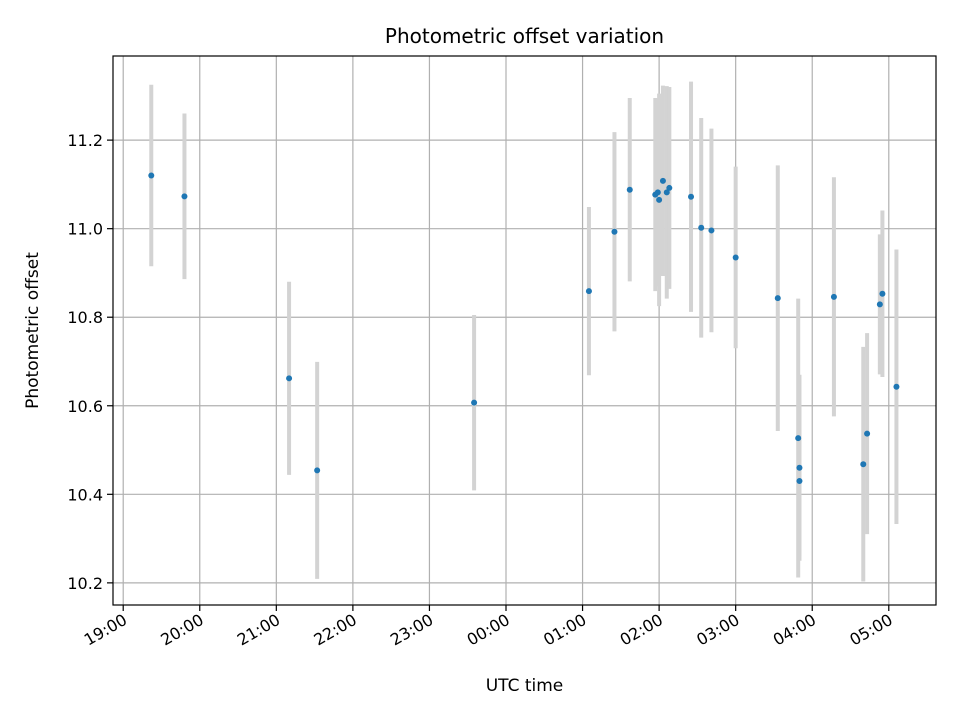  I want to click on x-axis-title: UTC time, so click(525, 686).